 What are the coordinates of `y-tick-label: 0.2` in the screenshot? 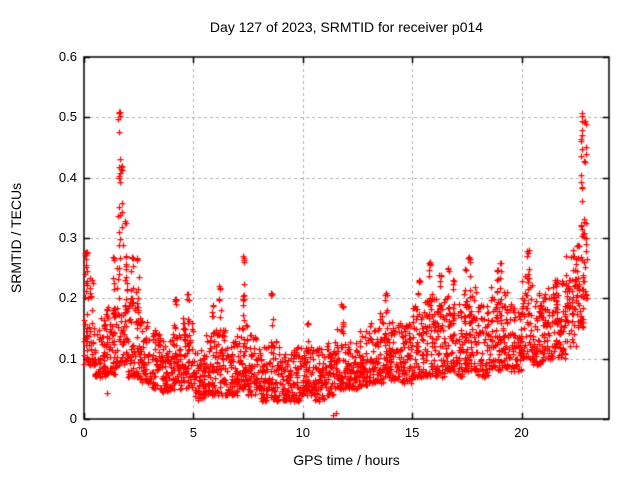 It's located at (67, 298).